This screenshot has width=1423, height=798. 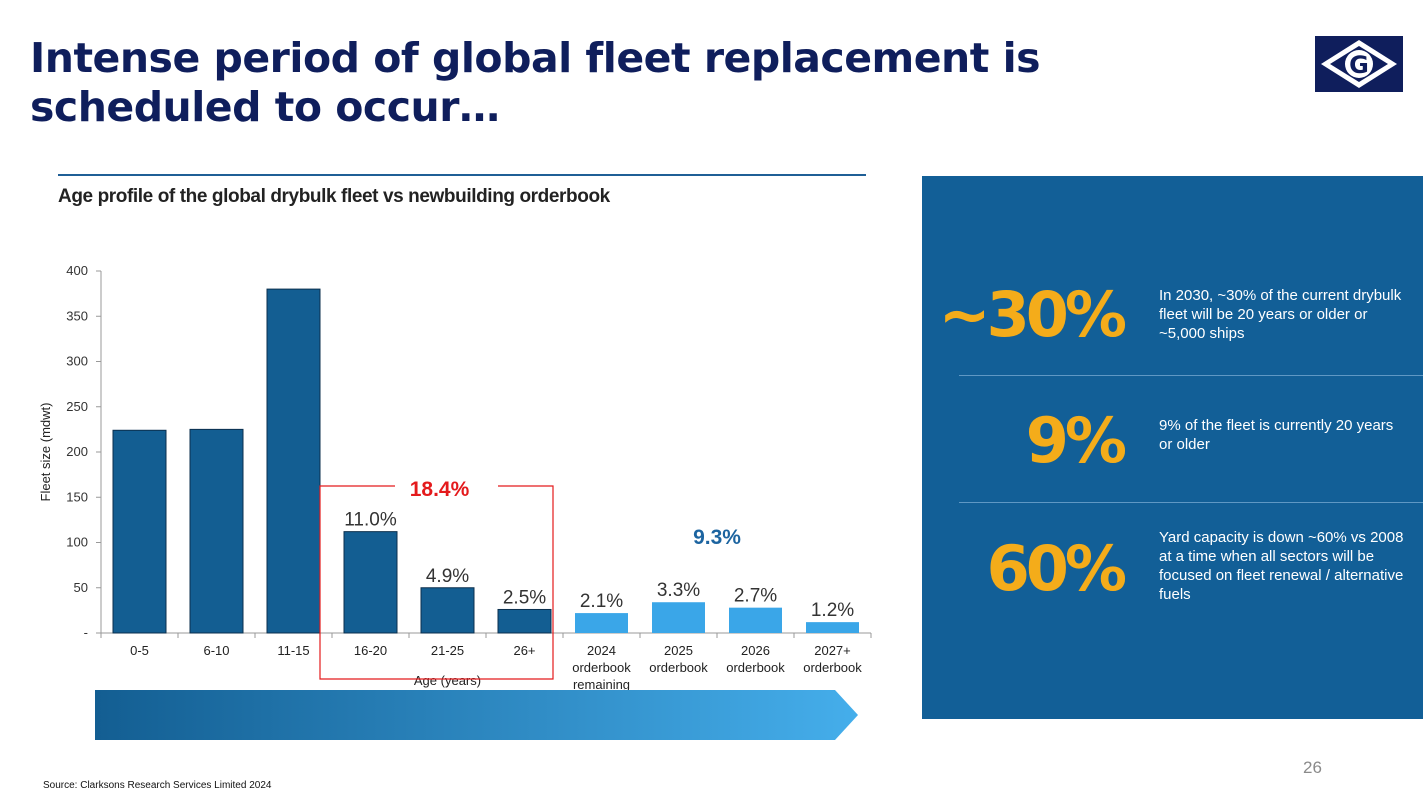 I want to click on highlight-annotation: 18.4%, so click(x=440, y=489).